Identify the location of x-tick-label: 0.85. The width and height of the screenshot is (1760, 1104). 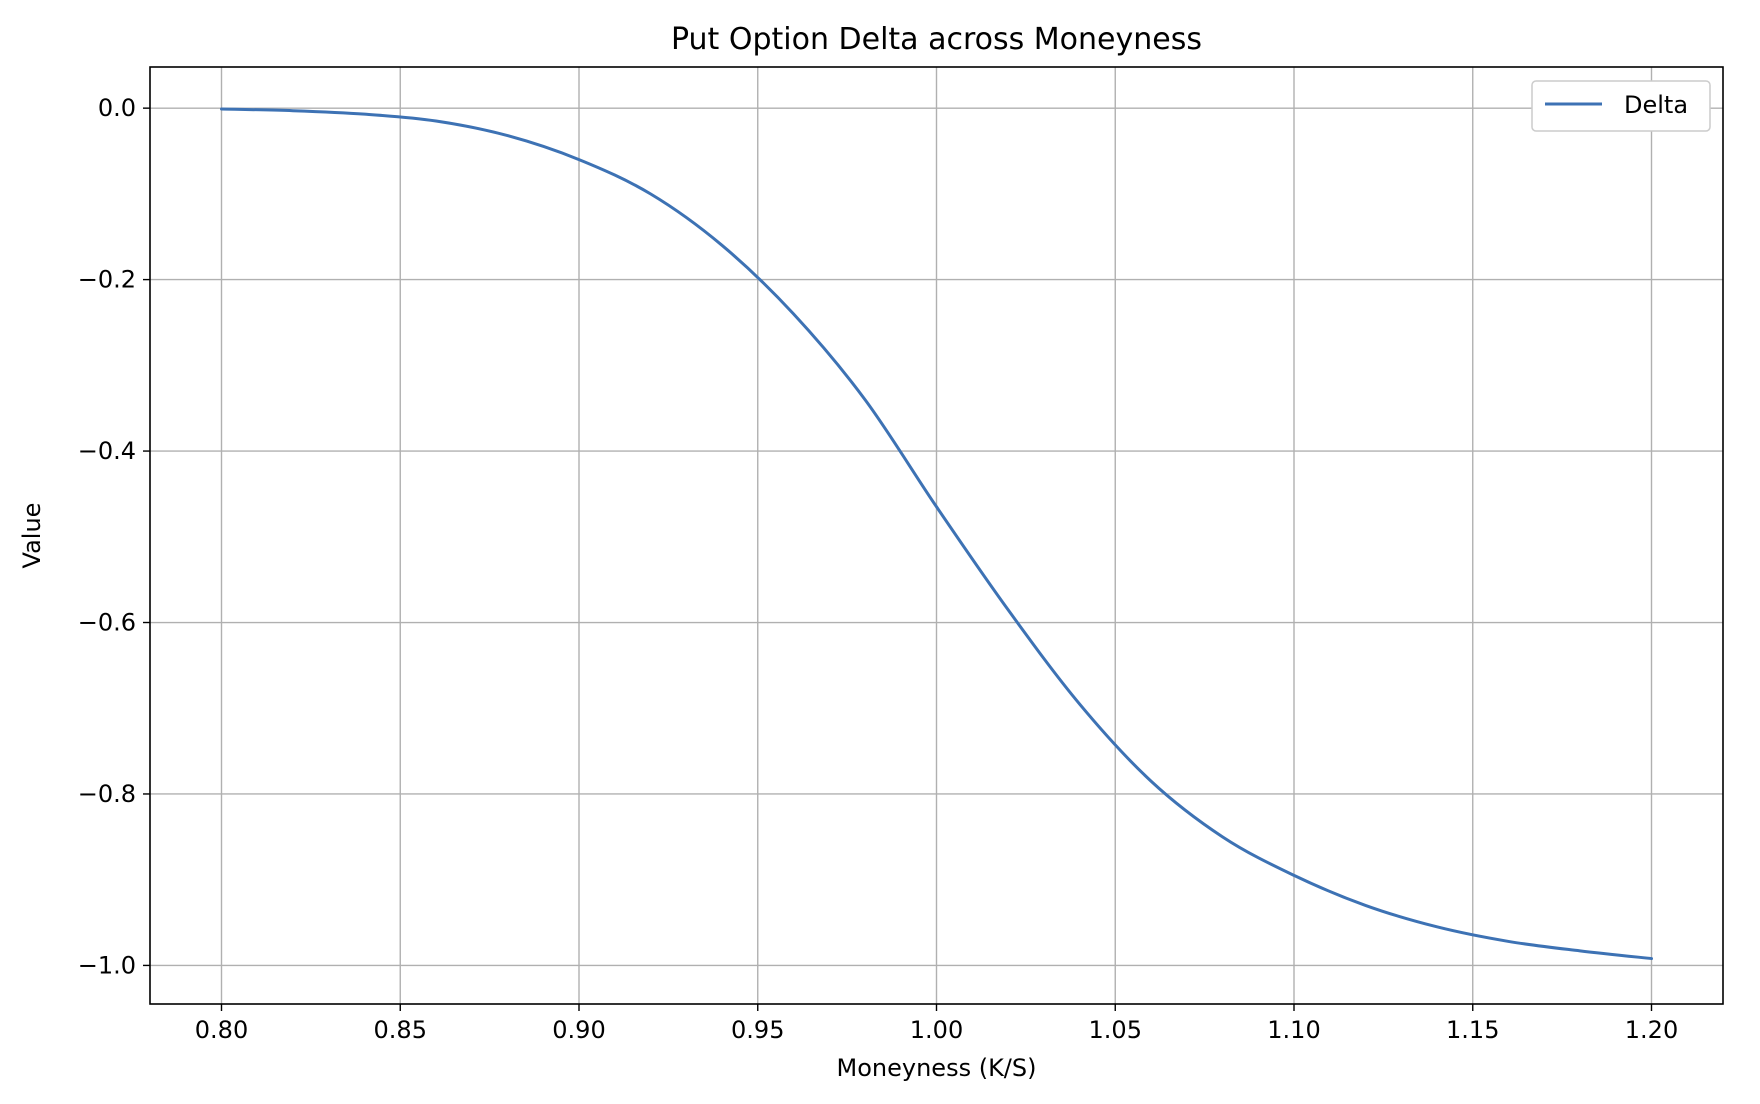
(400, 1030).